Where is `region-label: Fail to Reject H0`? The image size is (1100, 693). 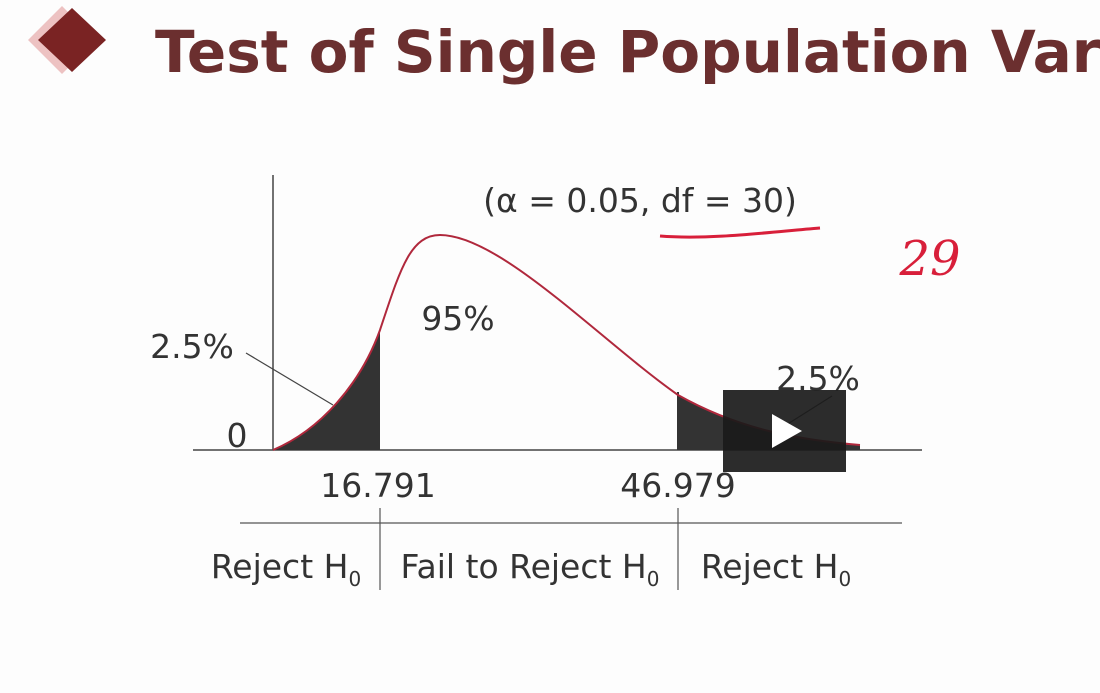
region-label: Fail to Reject H0 is located at coordinates (530, 569).